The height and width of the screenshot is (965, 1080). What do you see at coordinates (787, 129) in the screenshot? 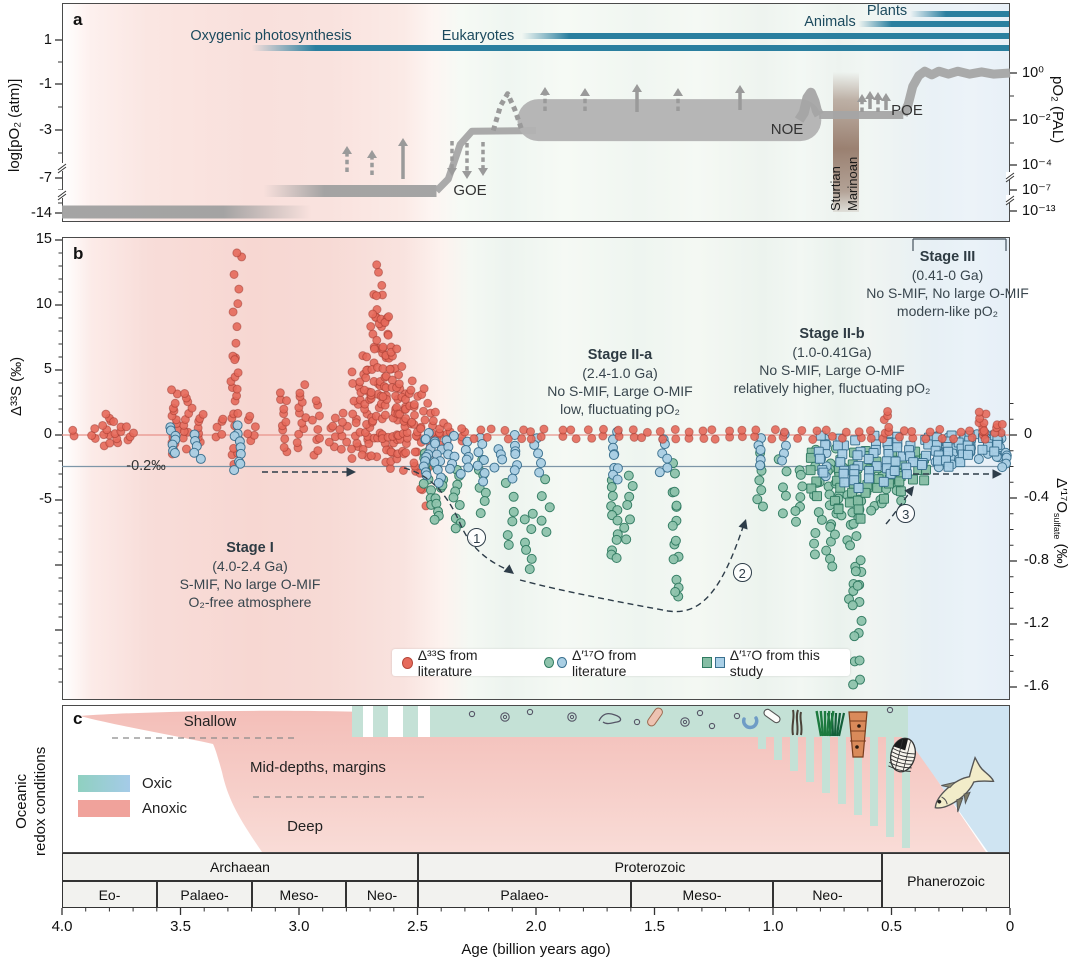
I see `noe-label: NOE` at bounding box center [787, 129].